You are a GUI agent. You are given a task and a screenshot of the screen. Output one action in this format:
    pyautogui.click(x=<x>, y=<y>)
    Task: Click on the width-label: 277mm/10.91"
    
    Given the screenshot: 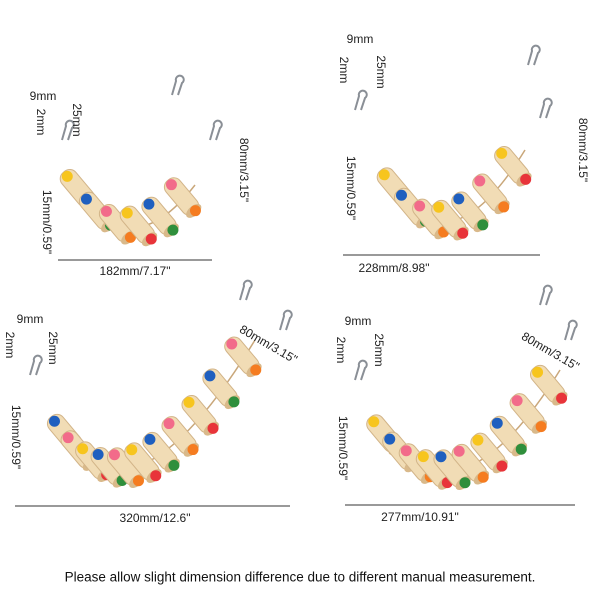 What is the action you would take?
    pyautogui.click(x=420, y=517)
    